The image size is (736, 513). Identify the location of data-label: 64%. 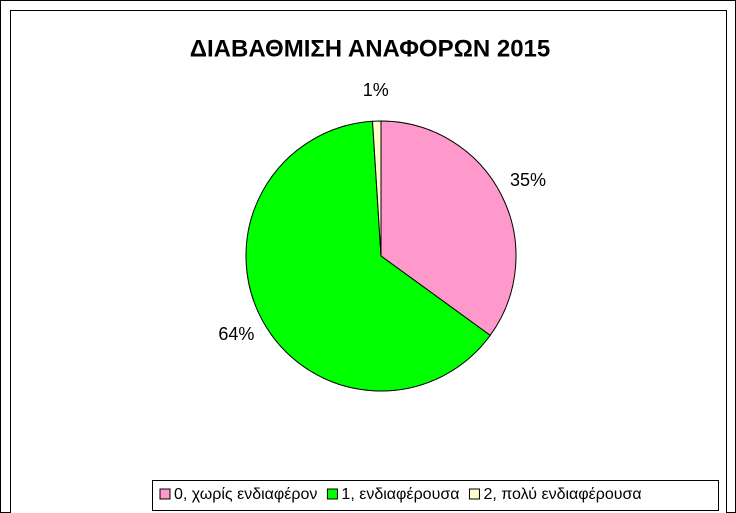
(236, 334).